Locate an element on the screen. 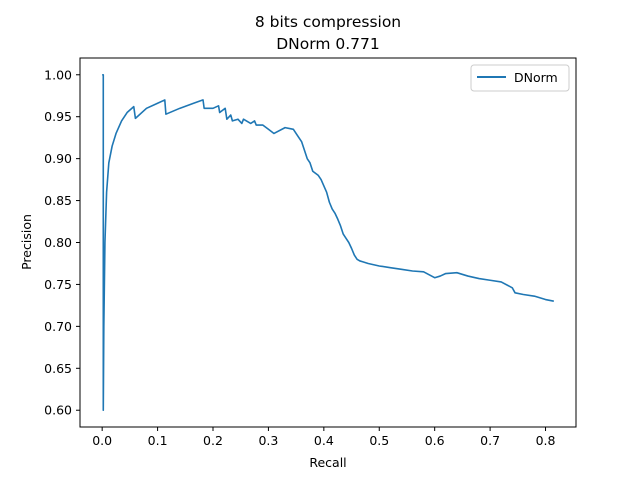 The width and height of the screenshot is (640, 480). y-axis-label: Precision is located at coordinates (26, 242).